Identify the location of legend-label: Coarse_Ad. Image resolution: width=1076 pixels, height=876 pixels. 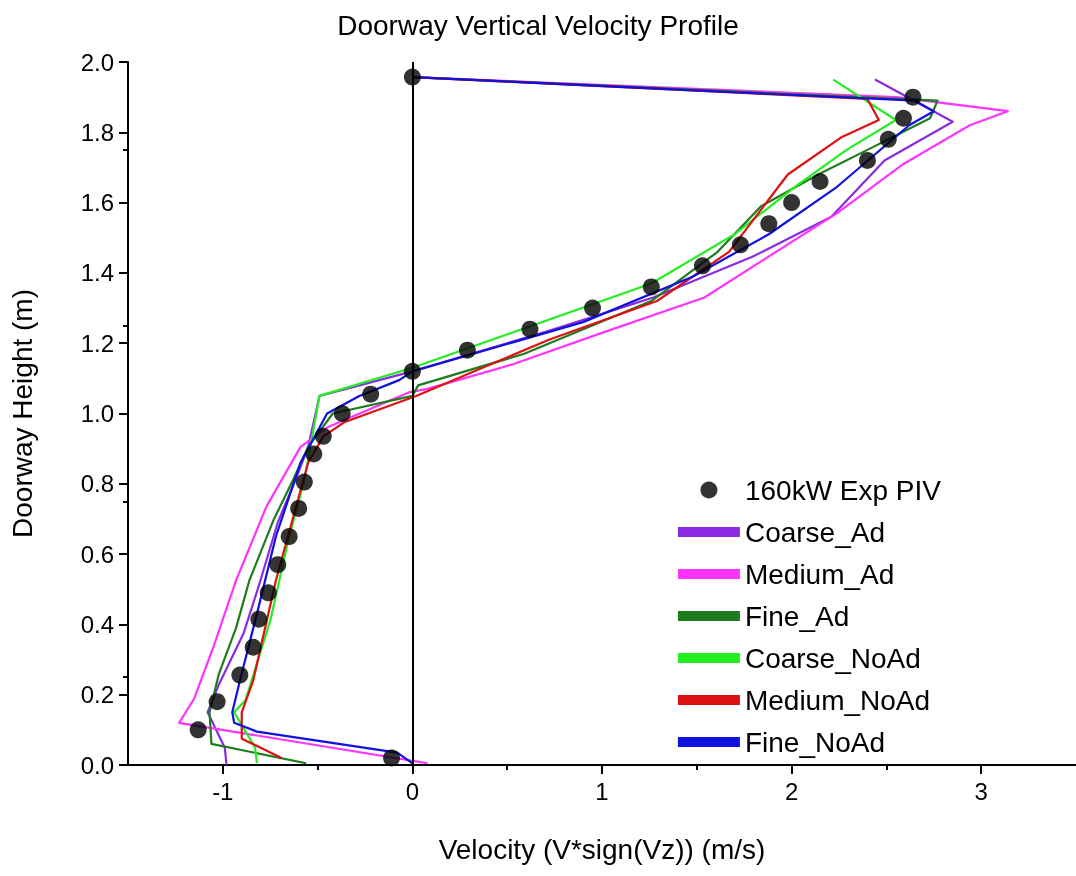
(815, 532).